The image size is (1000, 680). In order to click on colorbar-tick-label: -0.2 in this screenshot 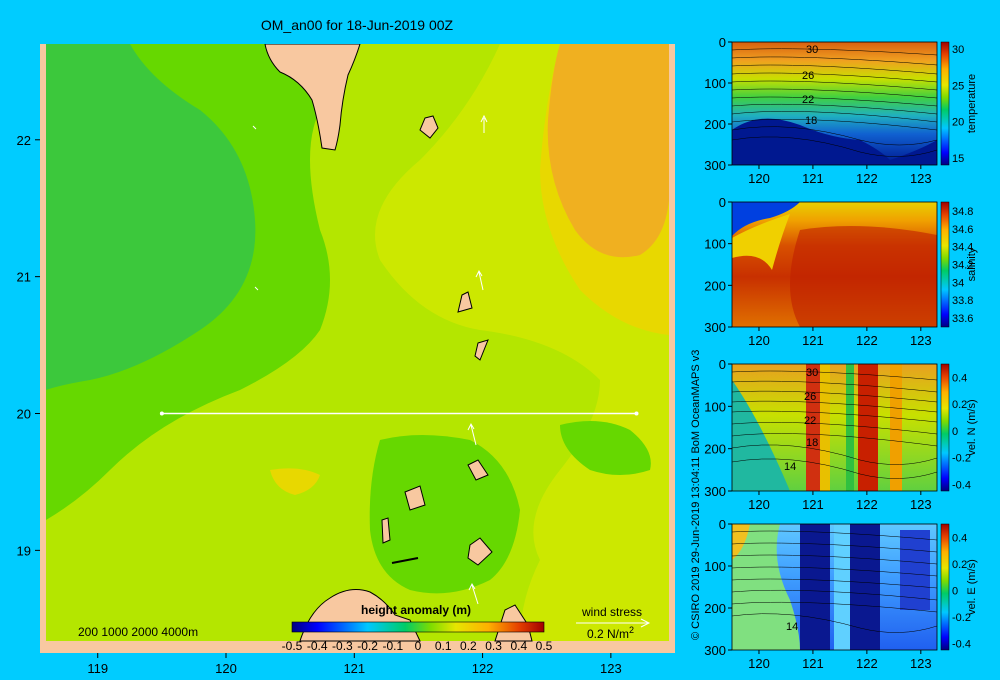, I will do `click(367, 646)`.